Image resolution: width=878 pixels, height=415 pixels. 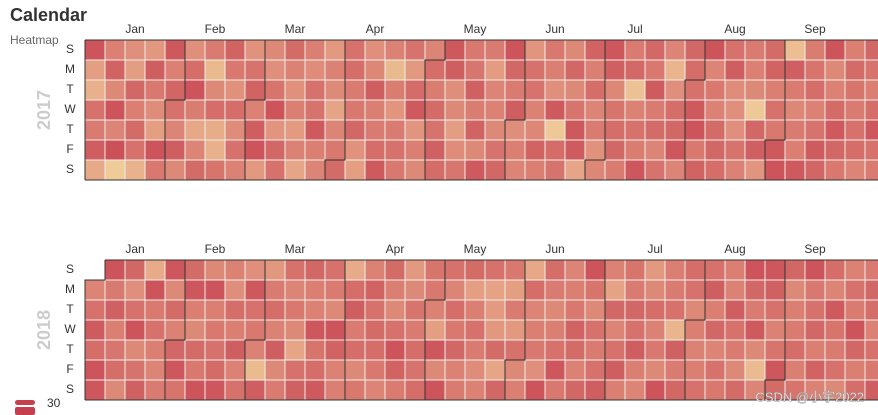 I want to click on month-label: Feb, so click(x=215, y=249).